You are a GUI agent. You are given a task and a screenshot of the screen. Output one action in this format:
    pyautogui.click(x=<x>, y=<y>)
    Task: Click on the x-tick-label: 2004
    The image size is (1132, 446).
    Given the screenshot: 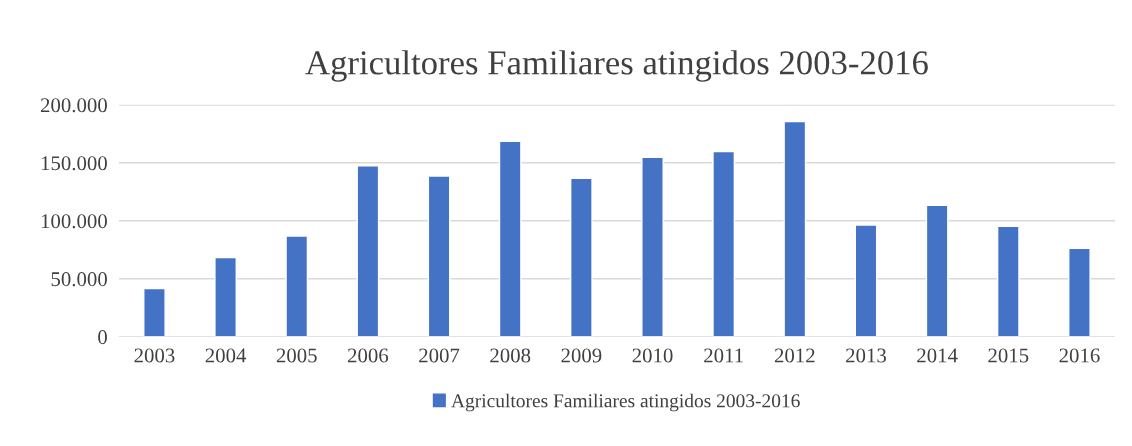 What is the action you would take?
    pyautogui.click(x=226, y=355)
    